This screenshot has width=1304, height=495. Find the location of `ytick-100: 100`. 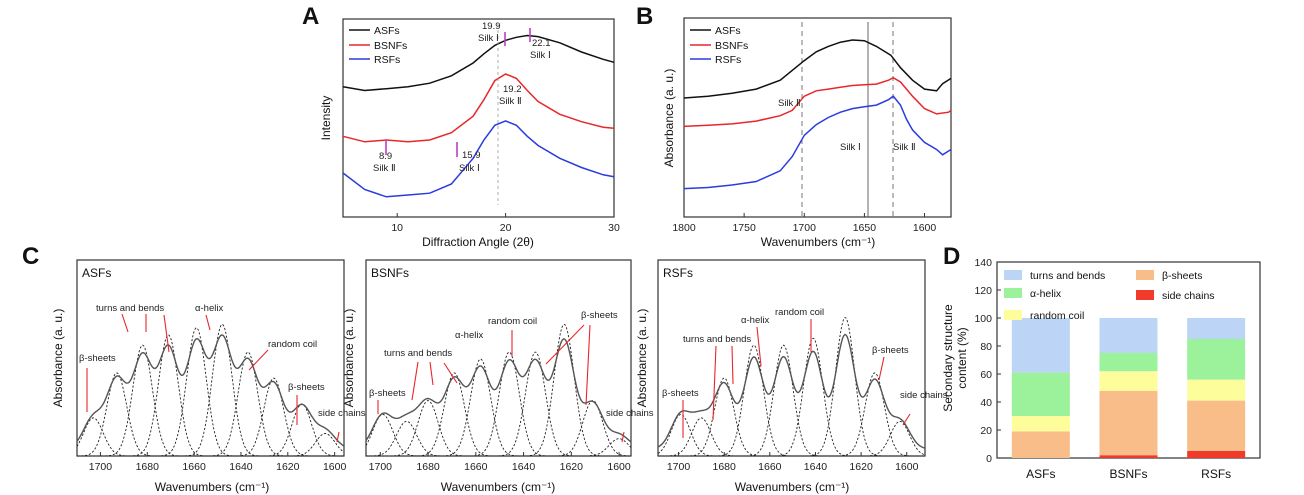

ytick-100: 100 is located at coordinates (983, 319).